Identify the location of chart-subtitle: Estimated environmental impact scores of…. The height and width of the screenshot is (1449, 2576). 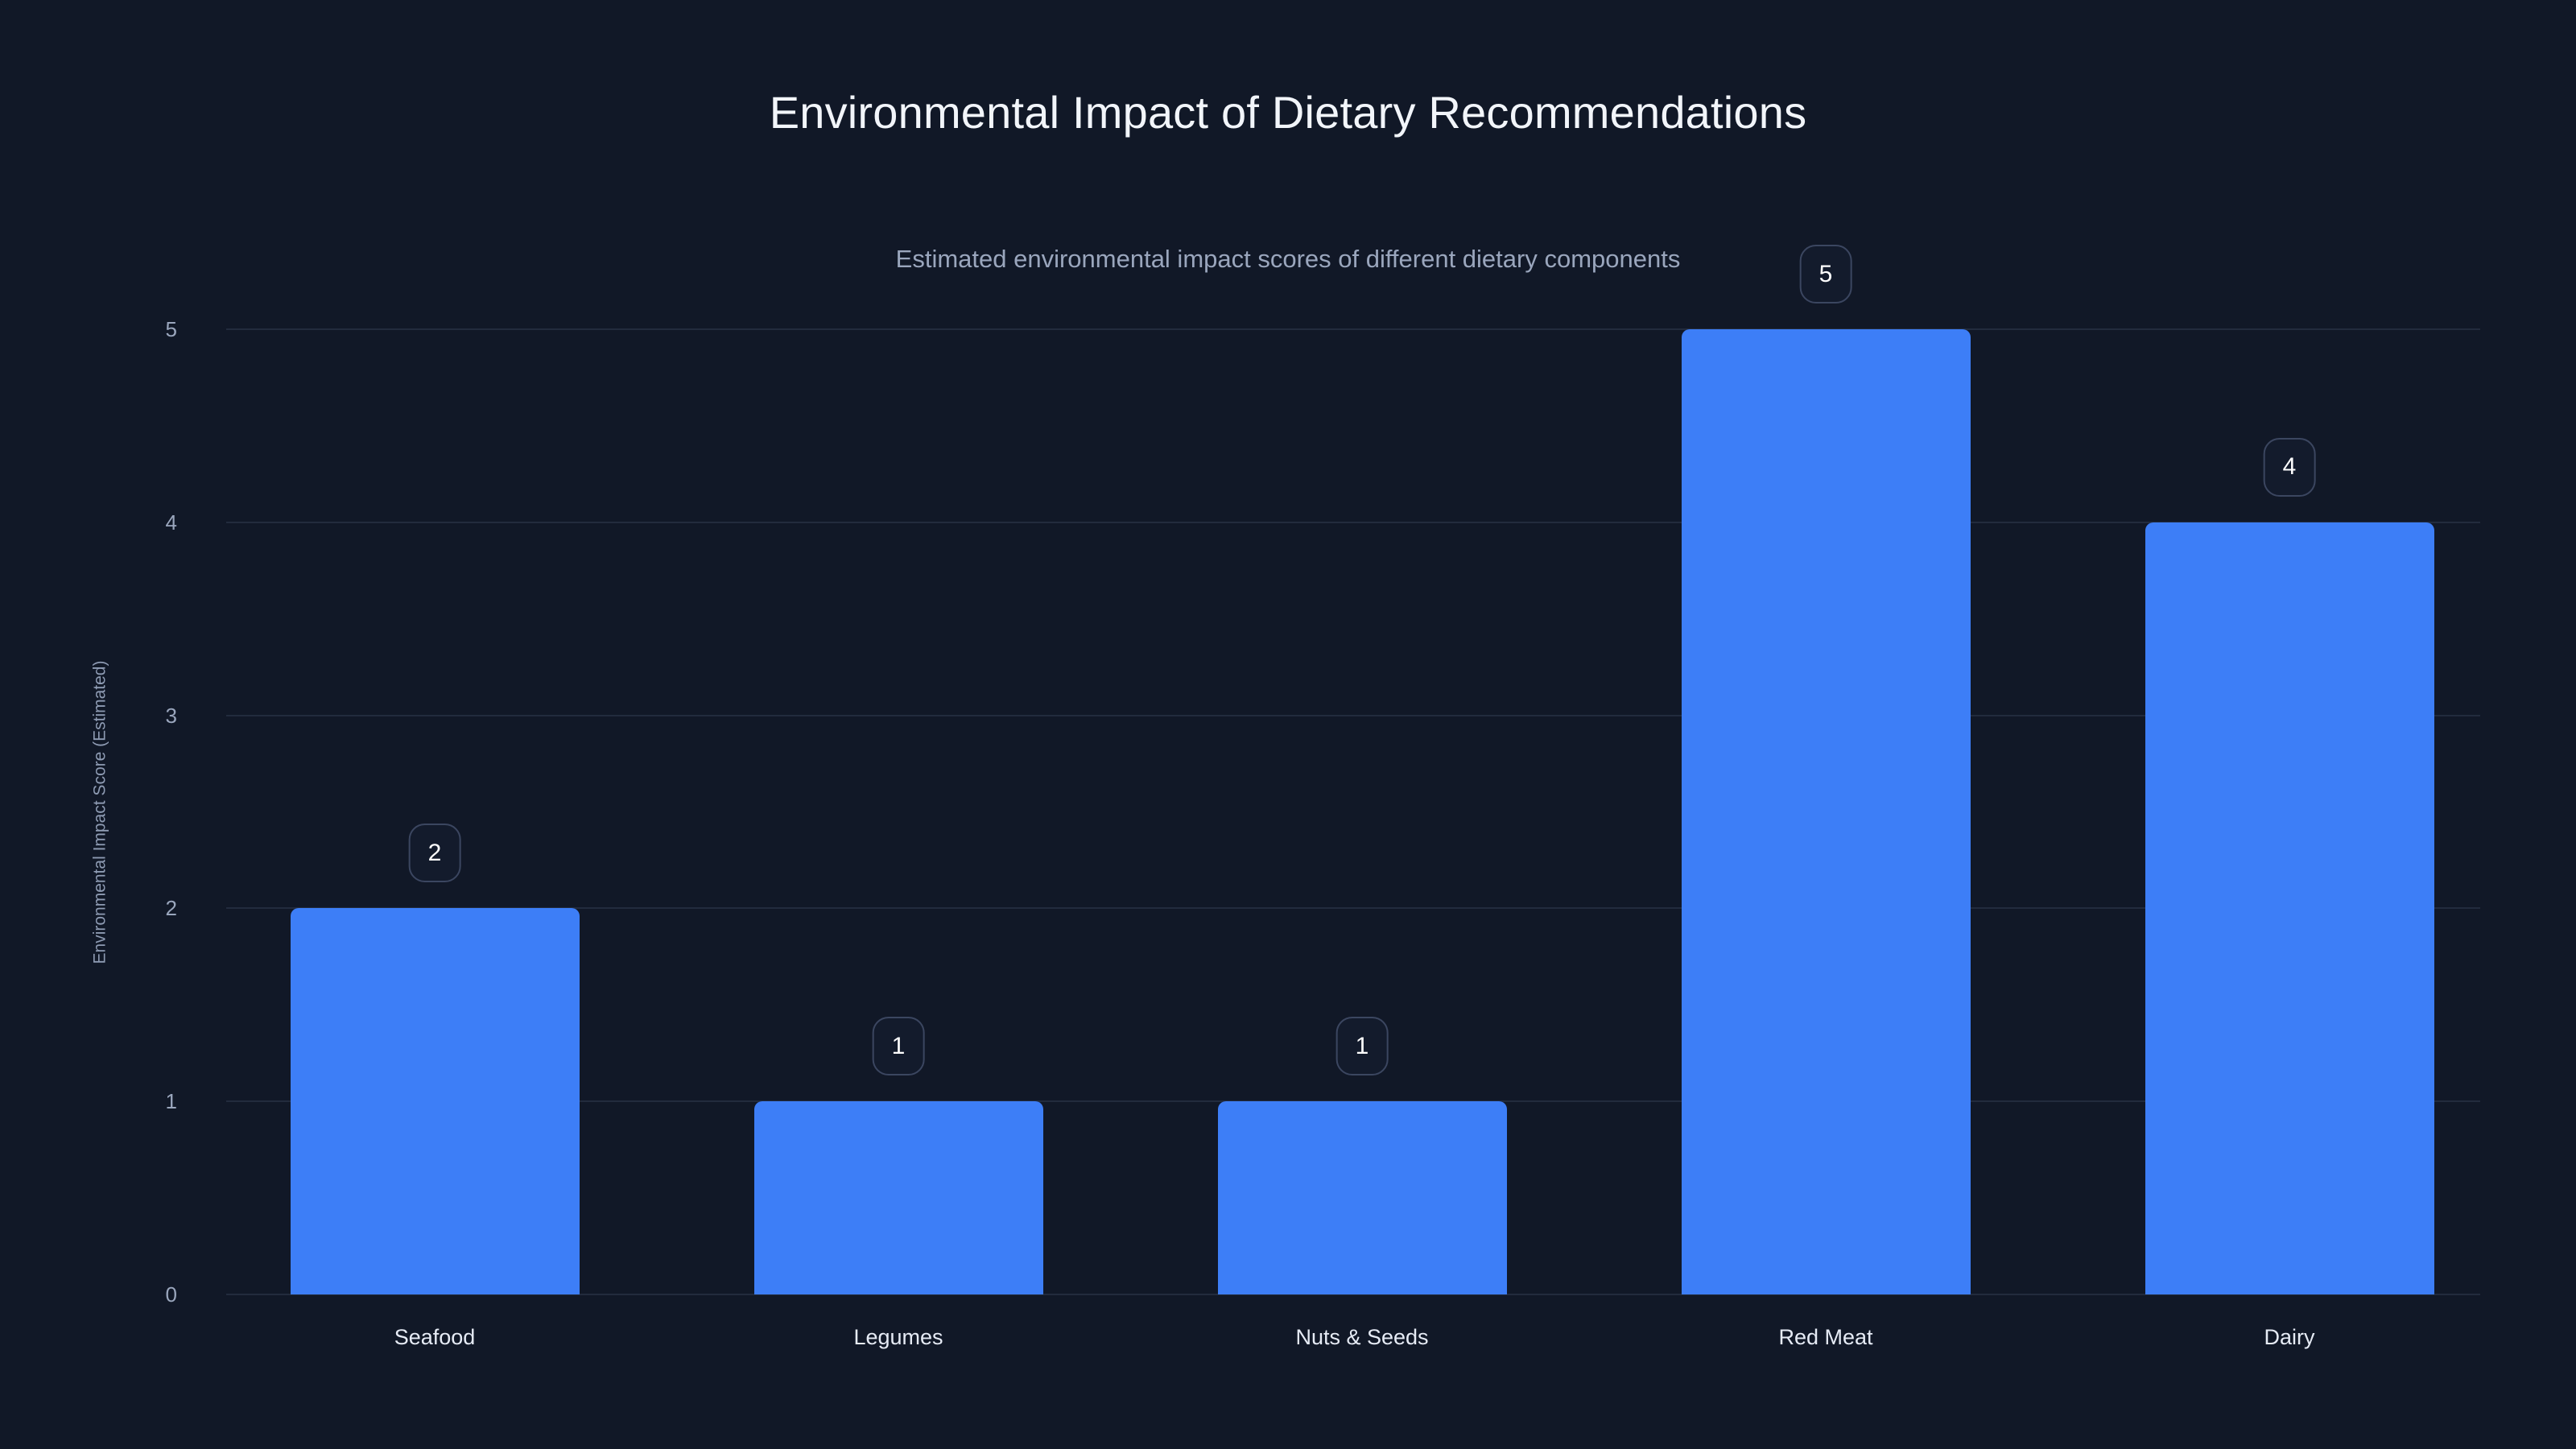
(1288, 259).